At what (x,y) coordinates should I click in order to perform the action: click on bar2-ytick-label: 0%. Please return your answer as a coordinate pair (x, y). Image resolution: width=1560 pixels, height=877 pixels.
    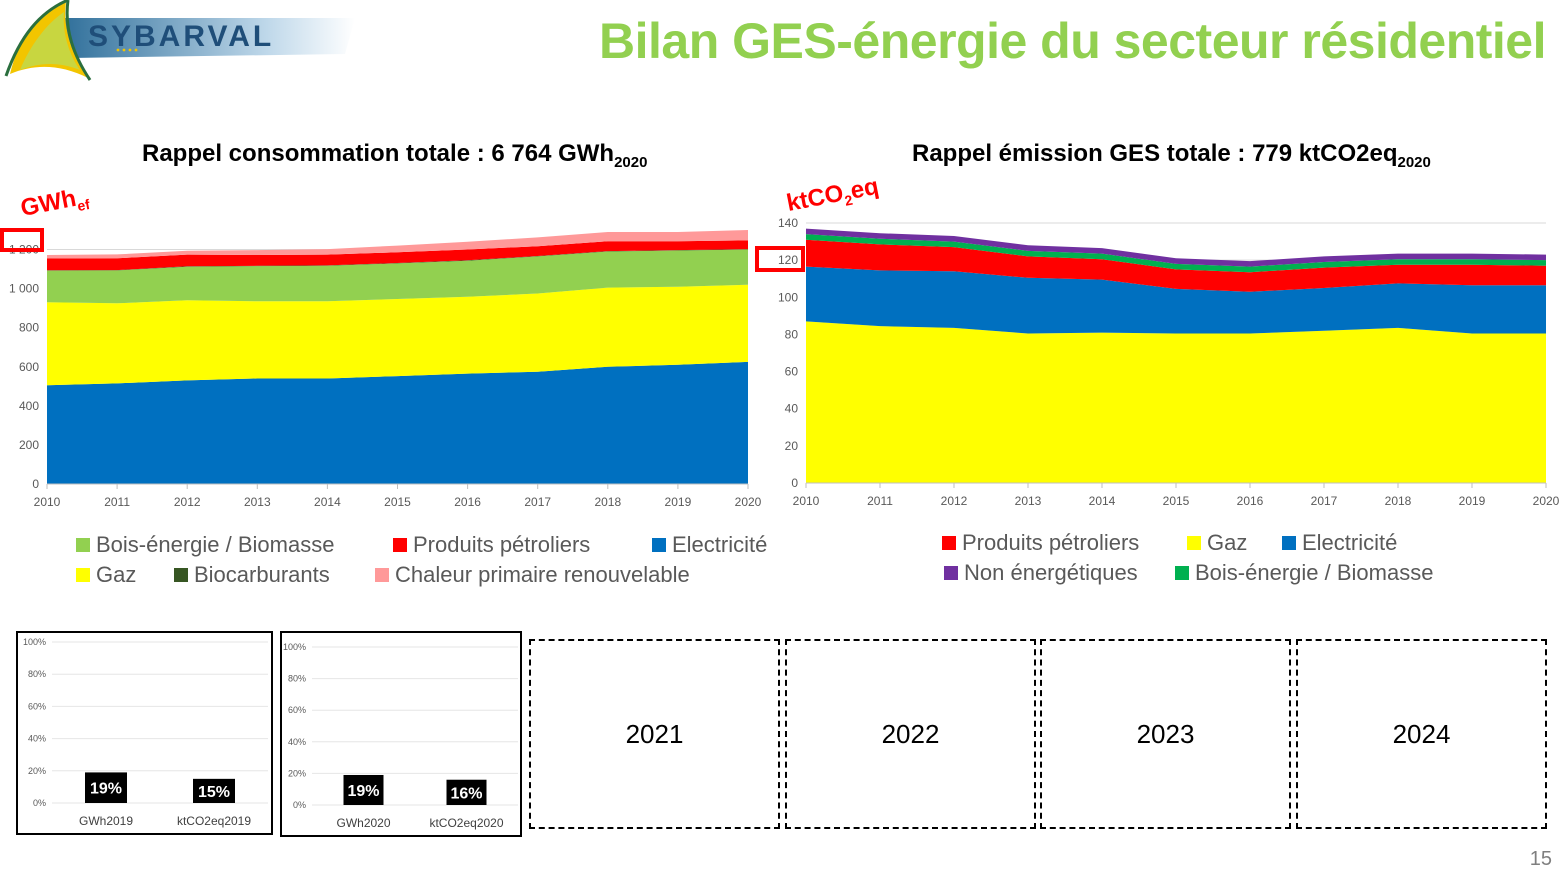
    Looking at the image, I should click on (299, 805).